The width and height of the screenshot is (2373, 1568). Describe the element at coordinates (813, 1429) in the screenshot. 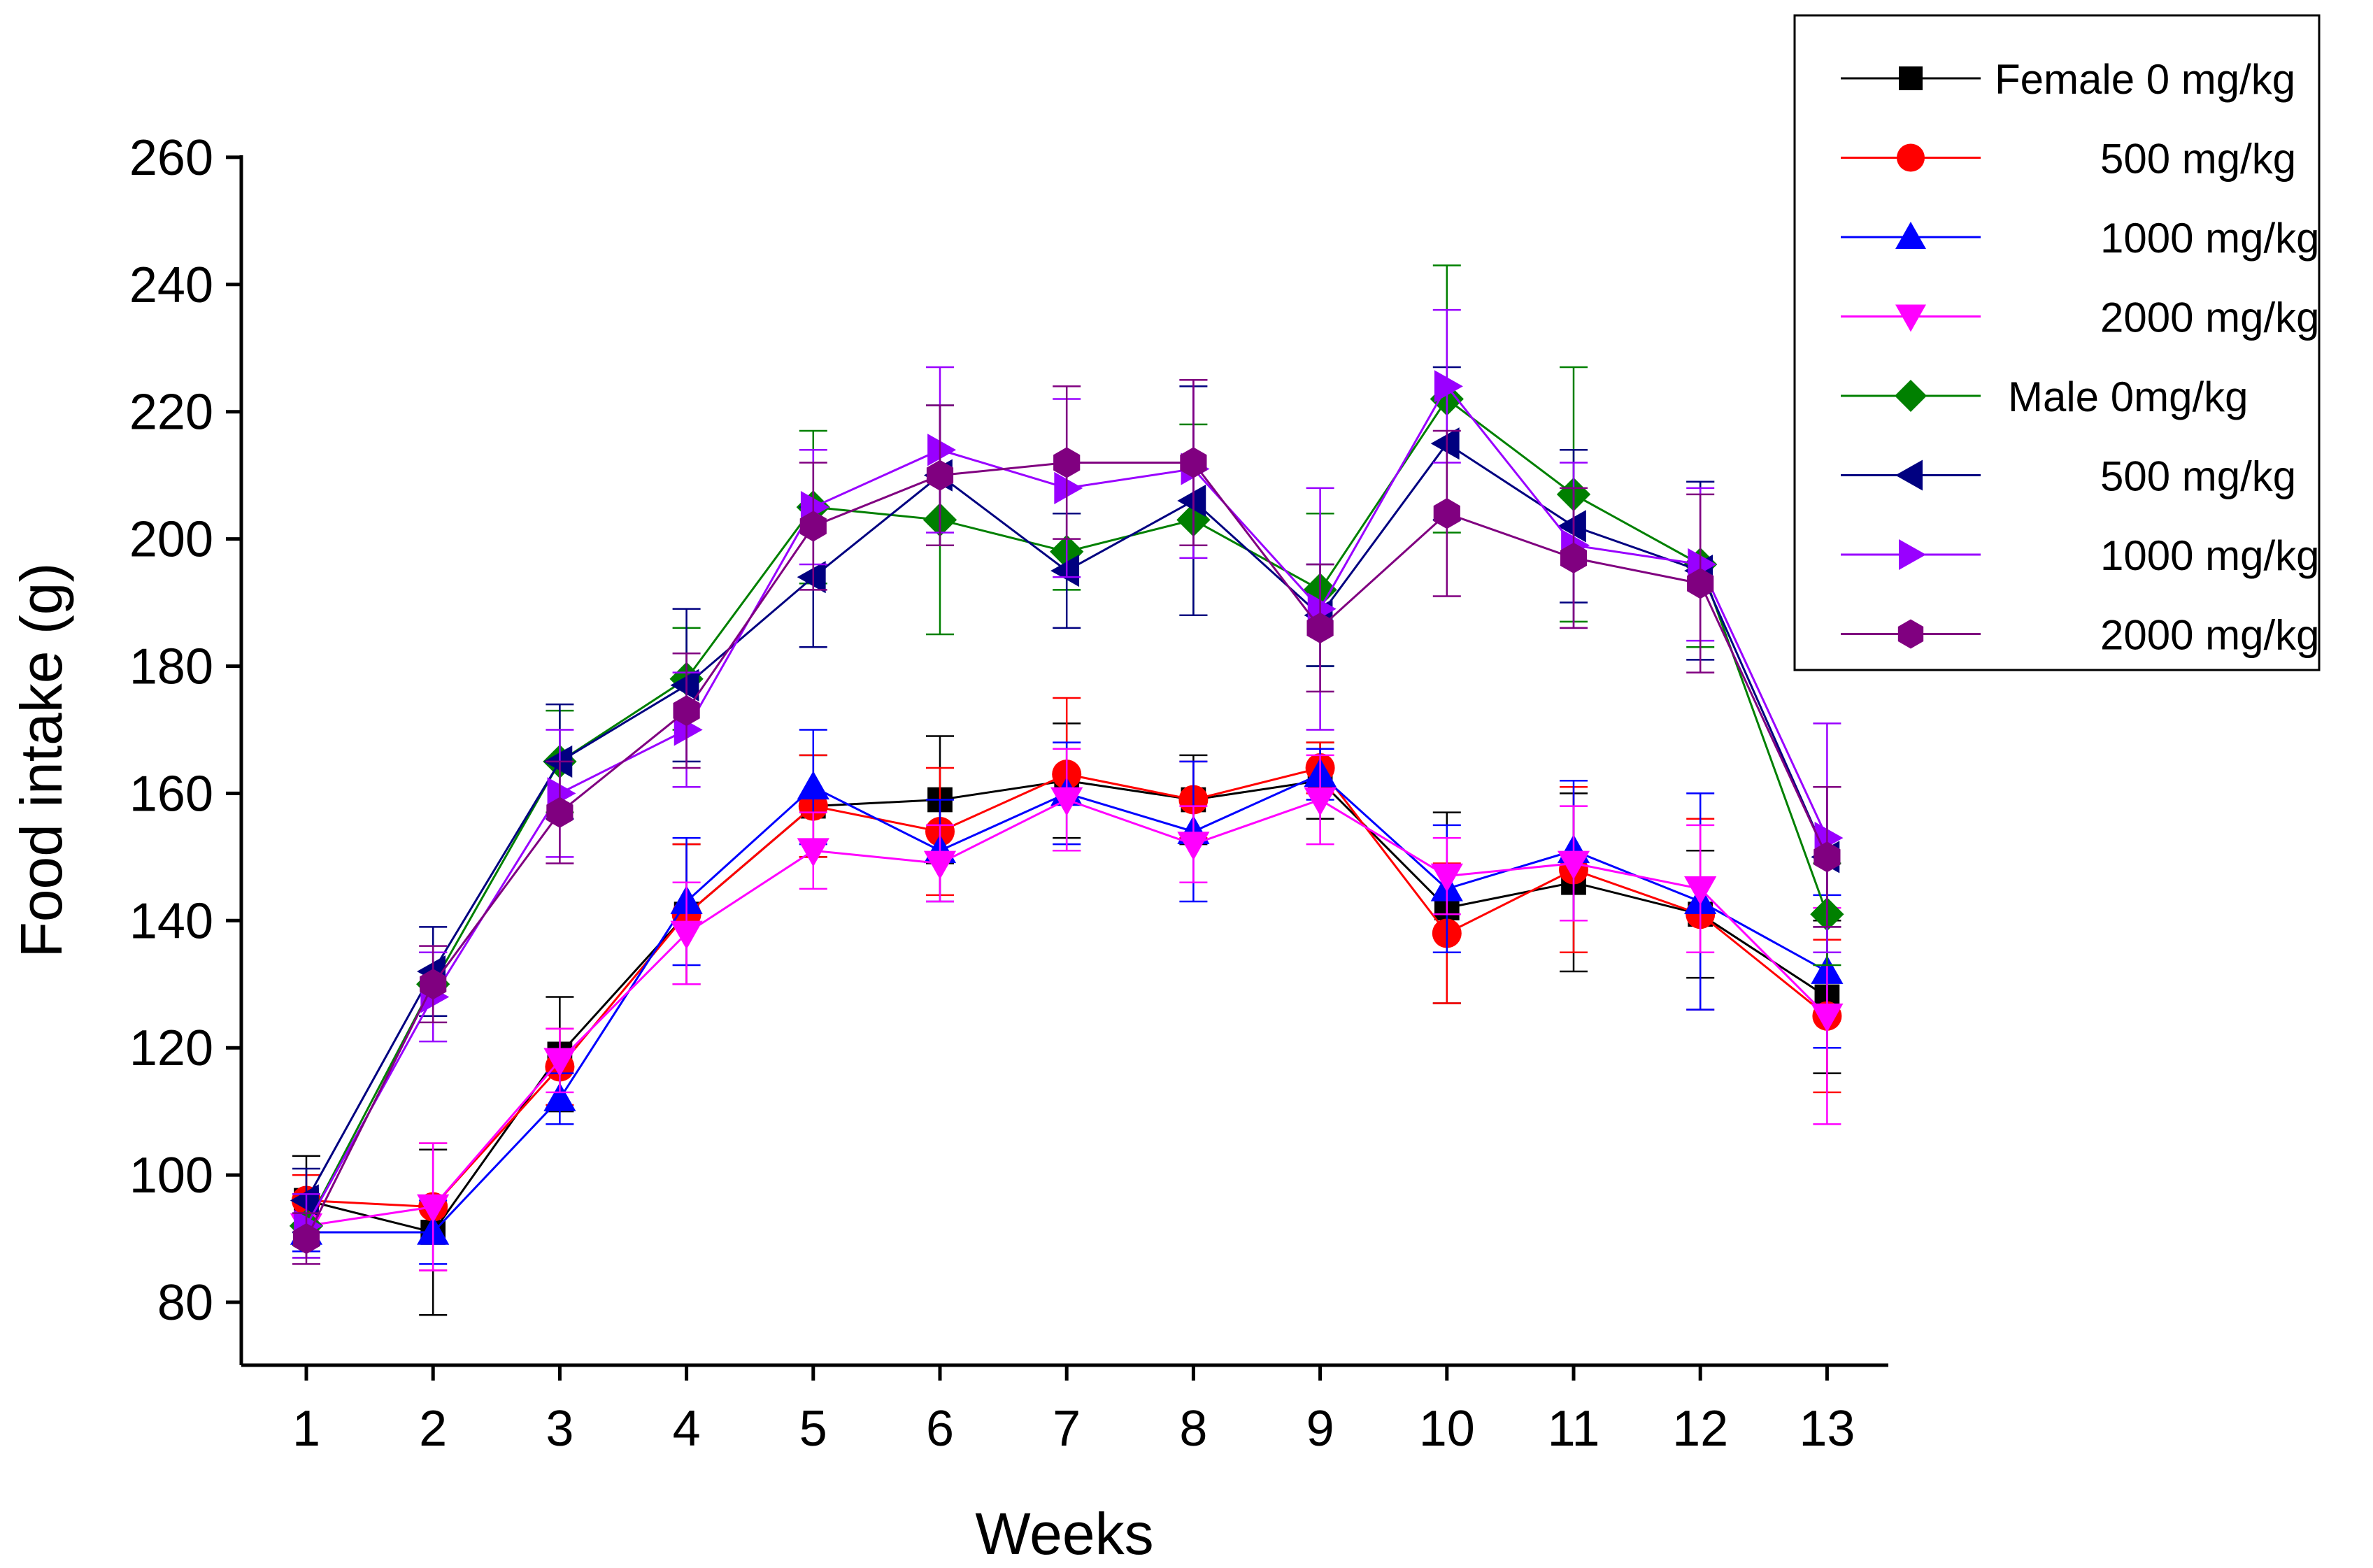

I see `x-tick-label: 5` at that location.